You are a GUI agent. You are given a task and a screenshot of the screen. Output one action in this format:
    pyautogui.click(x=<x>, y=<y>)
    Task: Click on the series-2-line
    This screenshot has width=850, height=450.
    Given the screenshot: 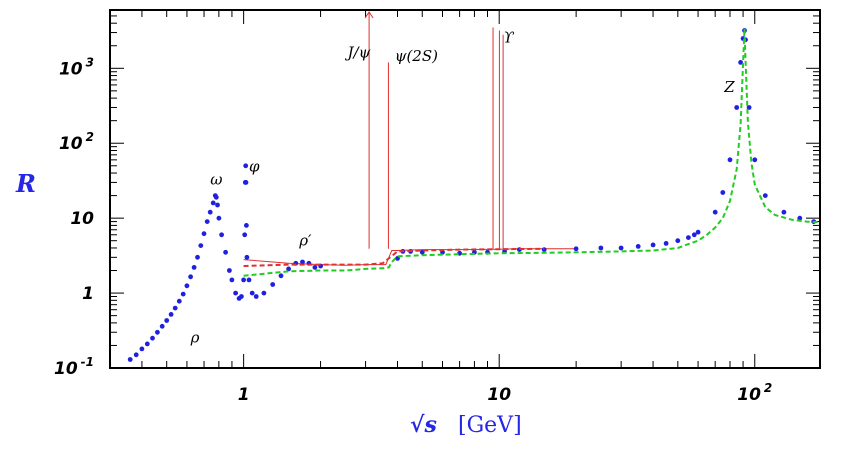 What is the action you would take?
    pyautogui.click(x=394, y=257)
    